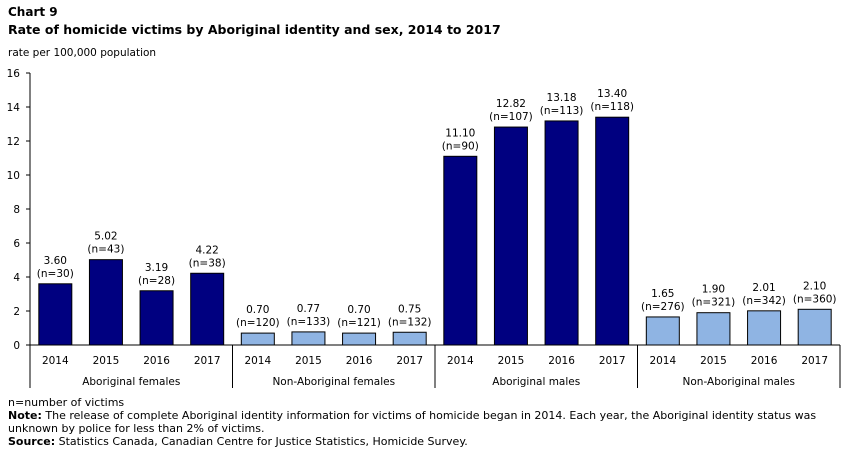  Describe the element at coordinates (814, 286) in the screenshot. I see `bar-value-label: 2.10` at that location.